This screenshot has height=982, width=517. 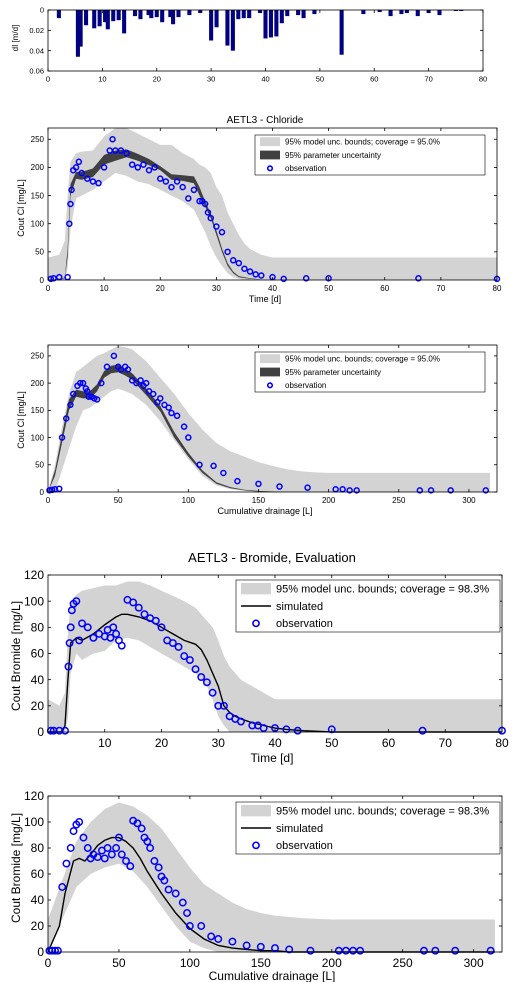 I want to click on br_drain-uncertainty-band, so click(x=271, y=877).